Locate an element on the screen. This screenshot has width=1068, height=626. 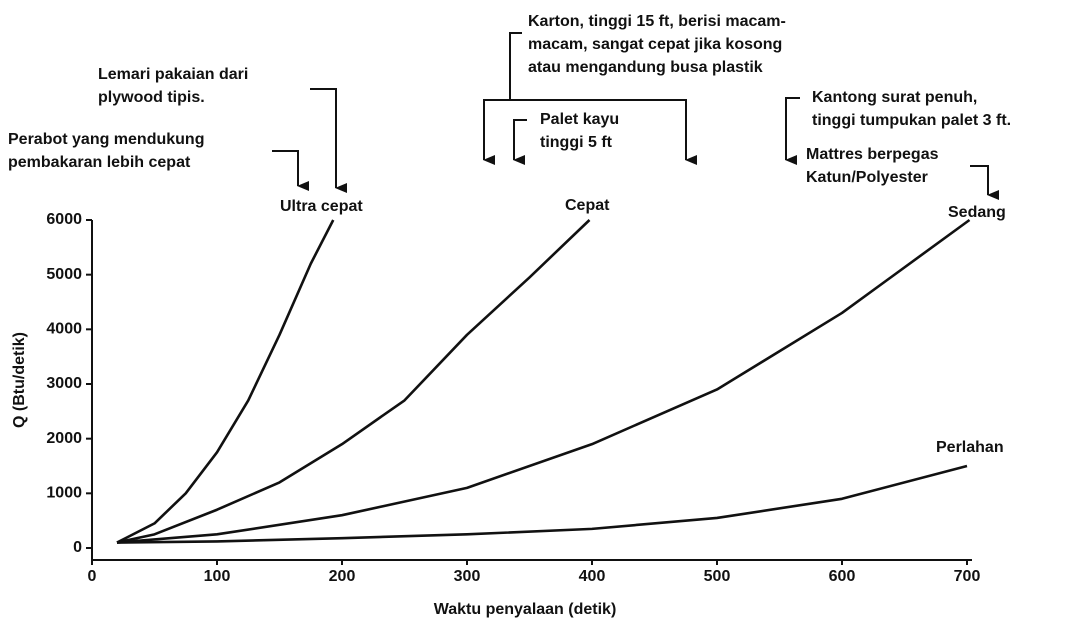
x-tick-label: 400 is located at coordinates (592, 576).